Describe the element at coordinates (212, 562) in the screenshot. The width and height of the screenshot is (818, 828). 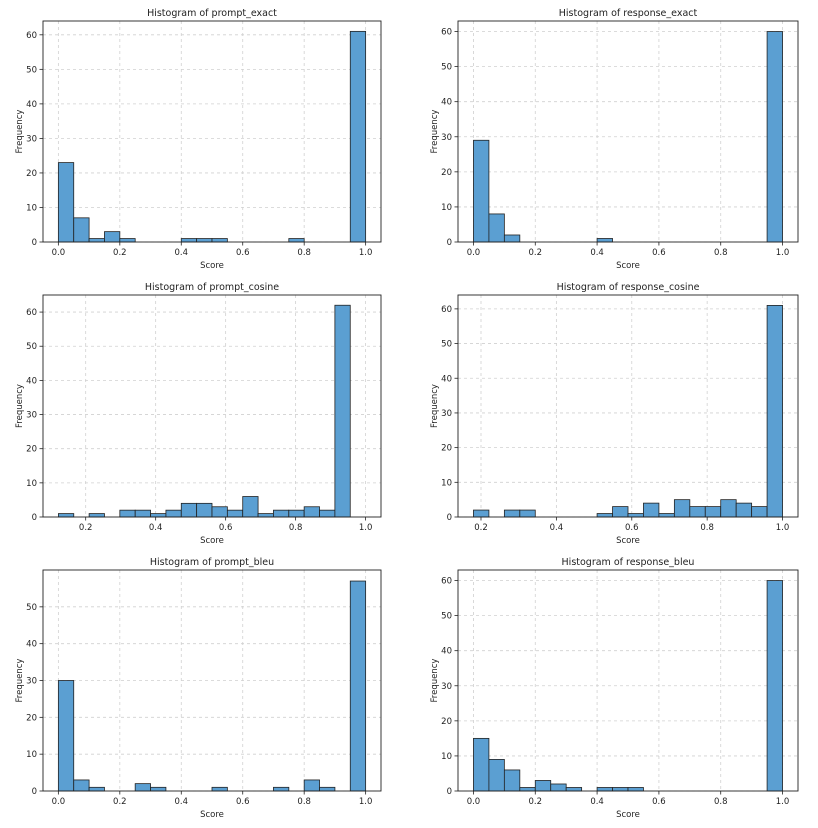
I see `chart-title: Histogram of prompt_bleu` at that location.